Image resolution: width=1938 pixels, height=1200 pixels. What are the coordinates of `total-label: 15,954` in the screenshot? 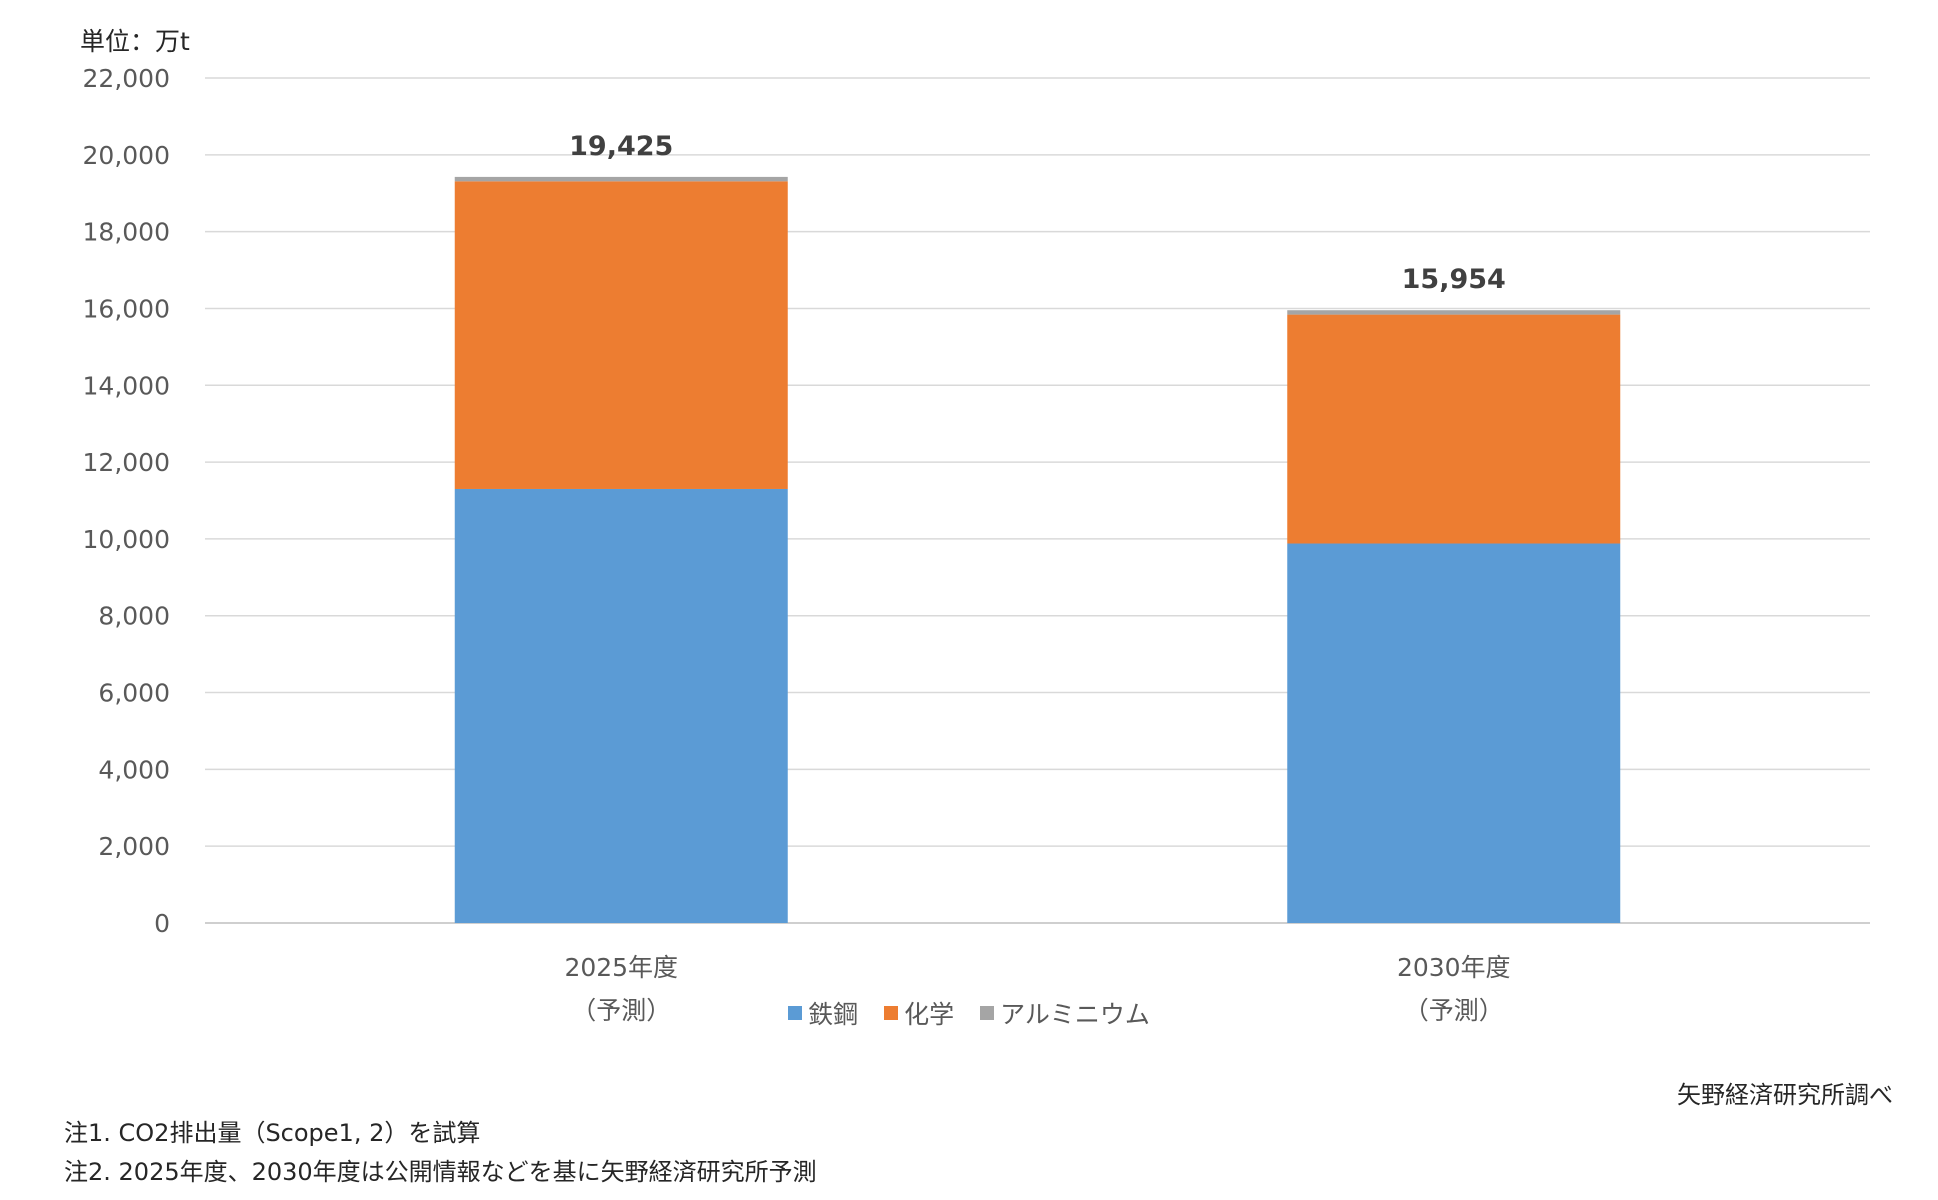 It's located at (1454, 279).